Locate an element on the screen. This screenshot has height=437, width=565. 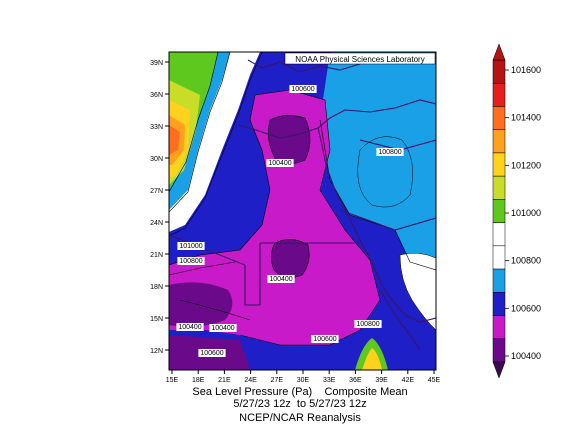
lon-tick-label: 39E is located at coordinates (381, 380).